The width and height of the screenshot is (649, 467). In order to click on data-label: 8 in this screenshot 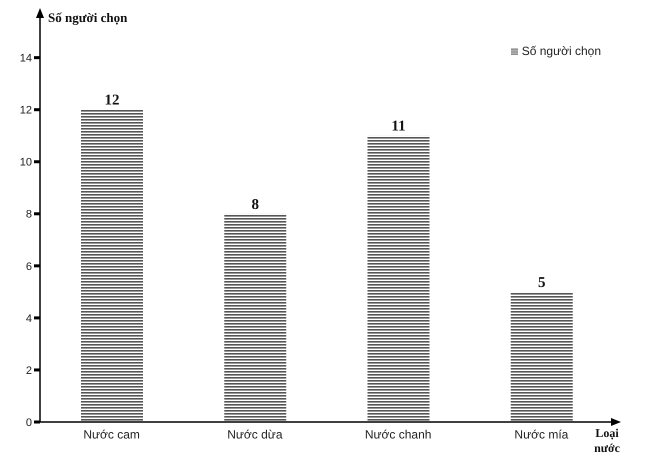, I will do `click(255, 204)`.